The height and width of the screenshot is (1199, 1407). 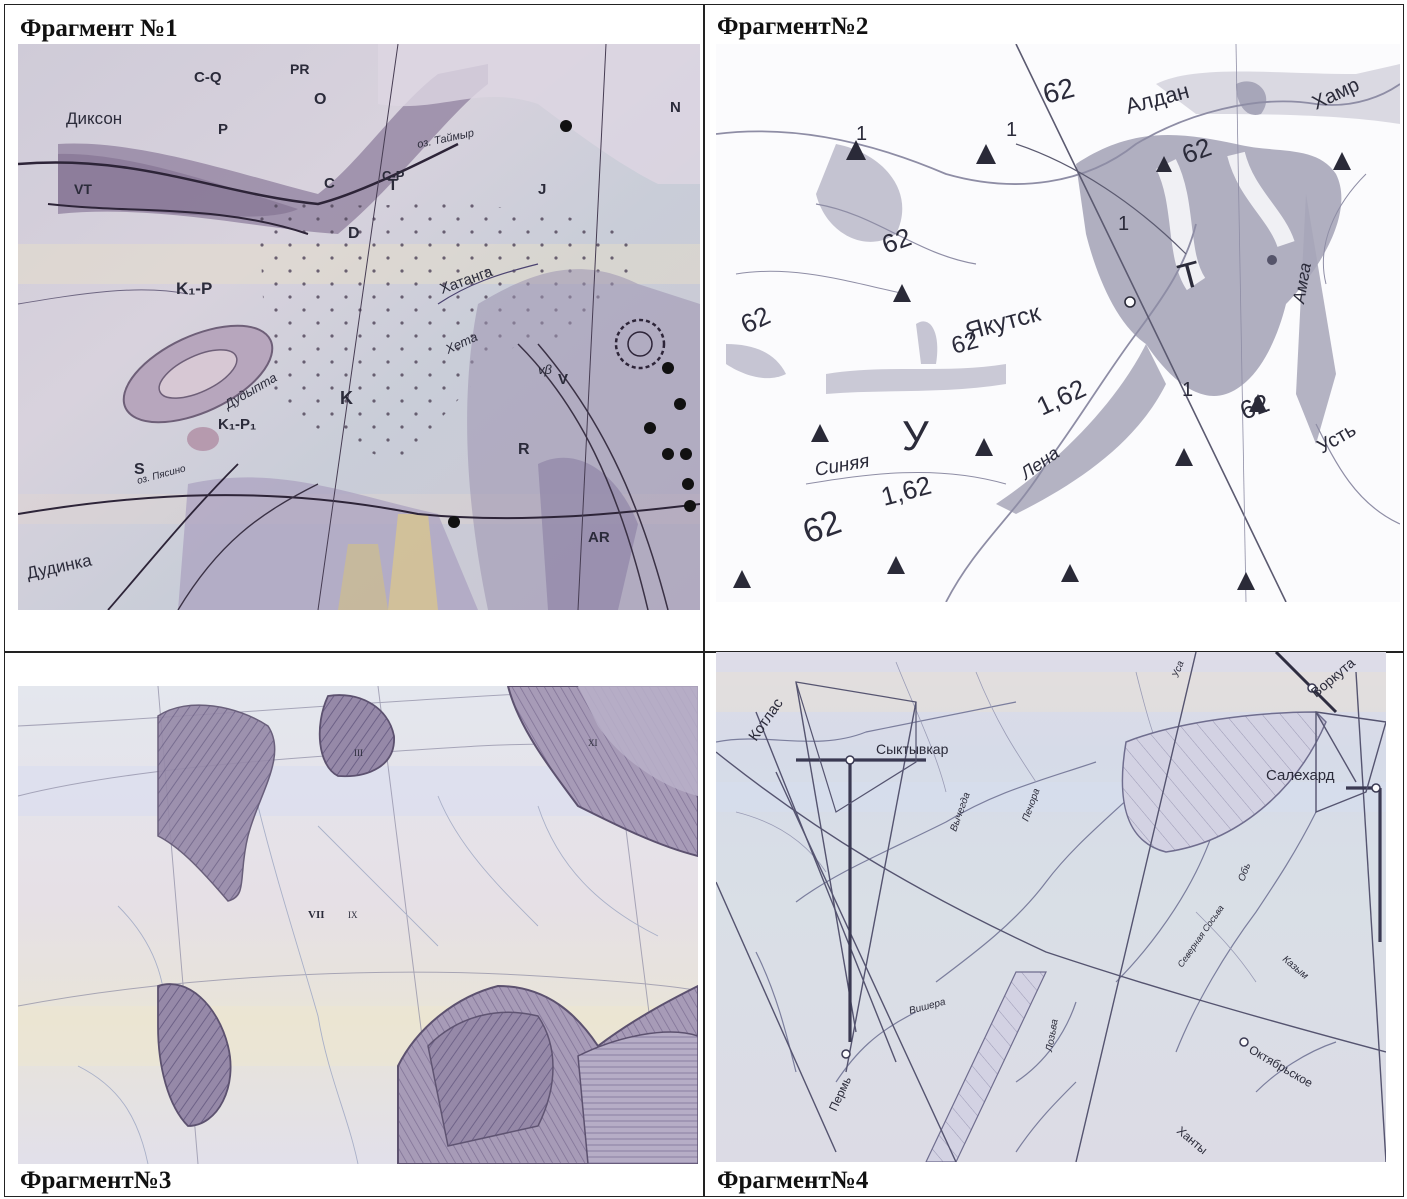 What do you see at coordinates (94, 118) in the screenshot?
I see `place-label-dikson: Диксон` at bounding box center [94, 118].